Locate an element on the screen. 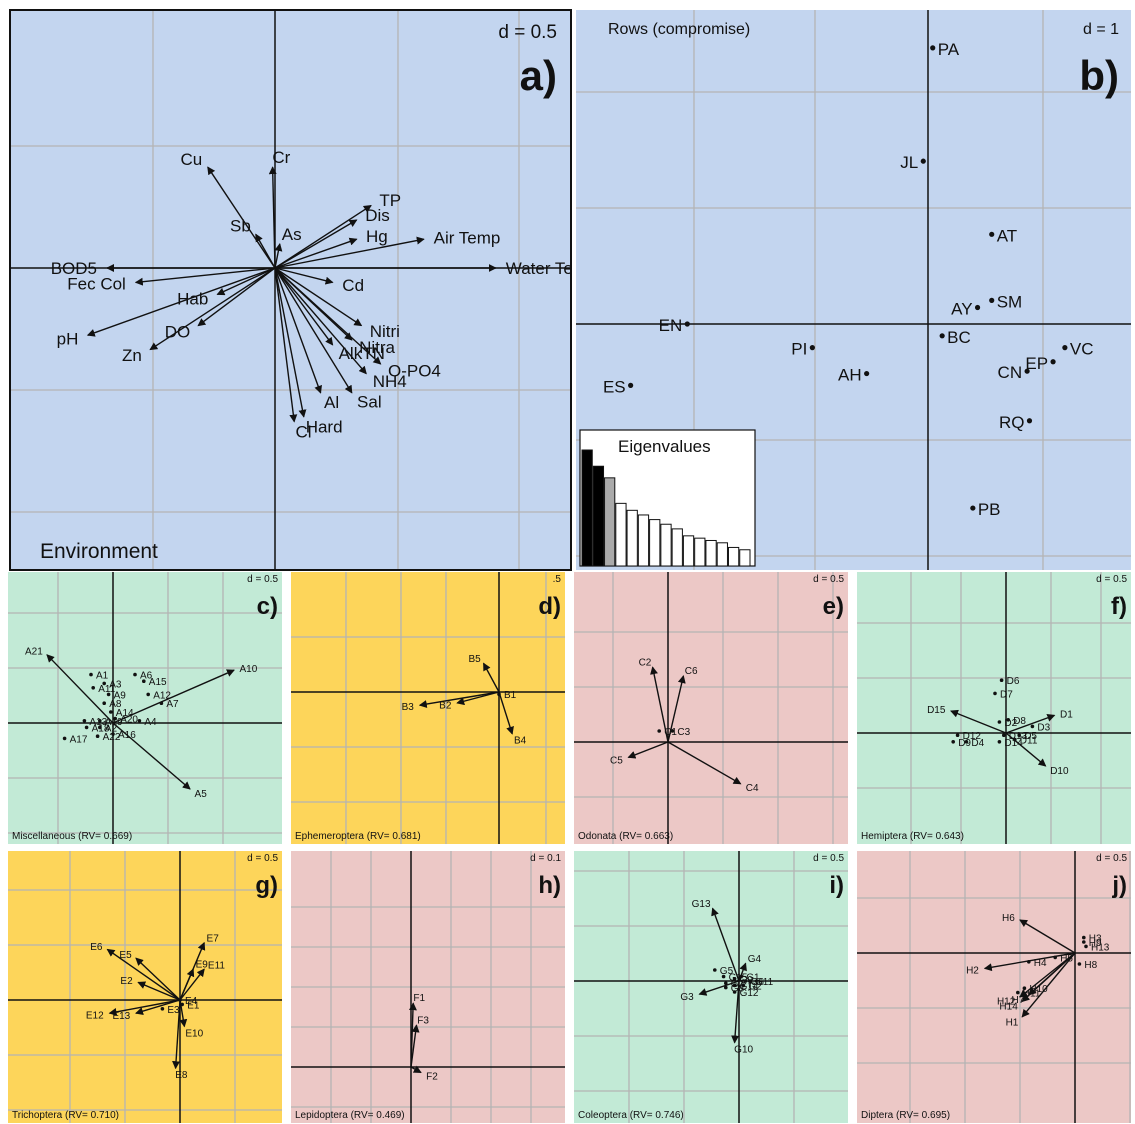  panel-letter: a) is located at coordinates (538, 75).